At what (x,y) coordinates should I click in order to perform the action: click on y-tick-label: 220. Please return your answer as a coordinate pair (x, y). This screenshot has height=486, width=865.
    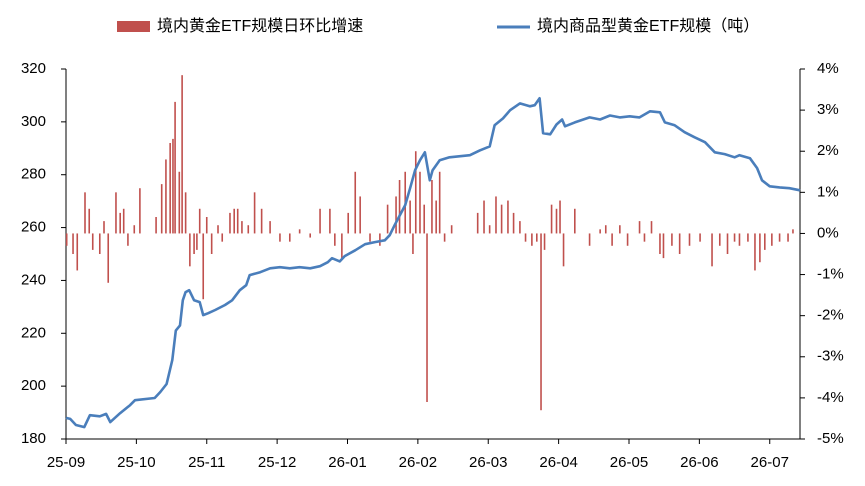
    Looking at the image, I should click on (33, 332).